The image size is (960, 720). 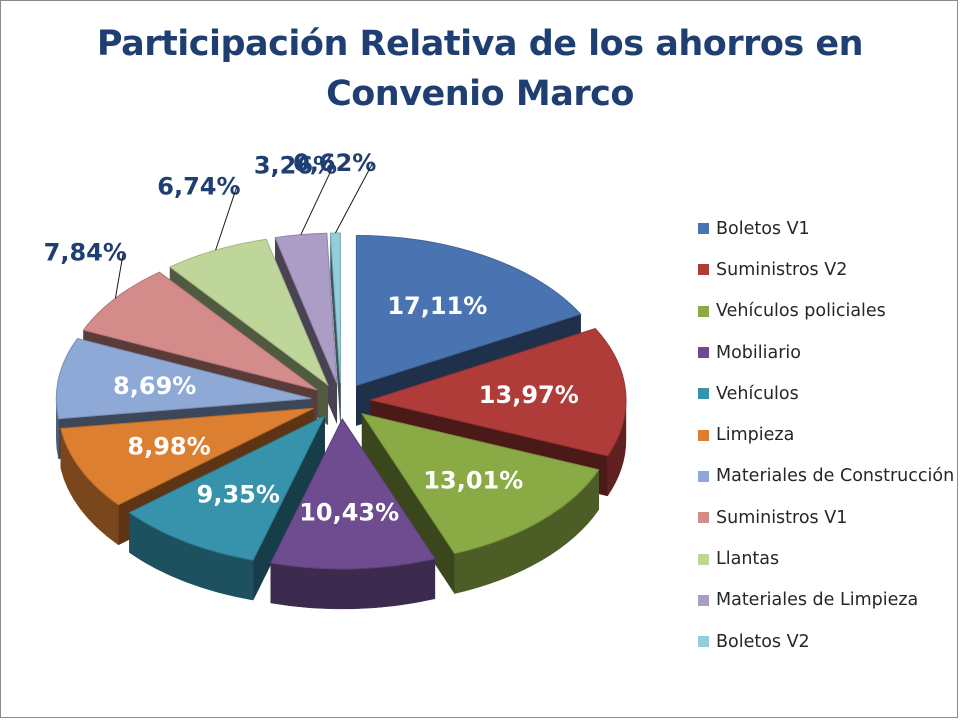 I want to click on data-label-1: 17,11%, so click(x=437, y=306).